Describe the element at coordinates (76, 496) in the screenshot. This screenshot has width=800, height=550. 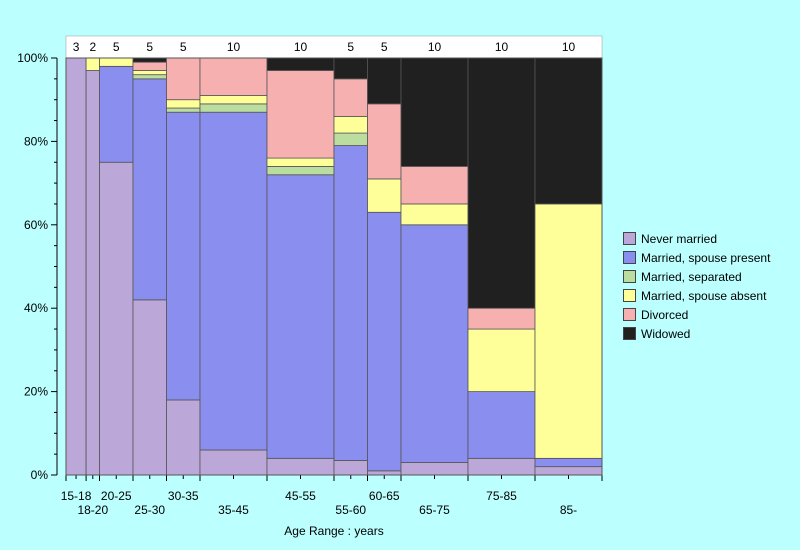
I see `x-tick-label: 15-18` at that location.